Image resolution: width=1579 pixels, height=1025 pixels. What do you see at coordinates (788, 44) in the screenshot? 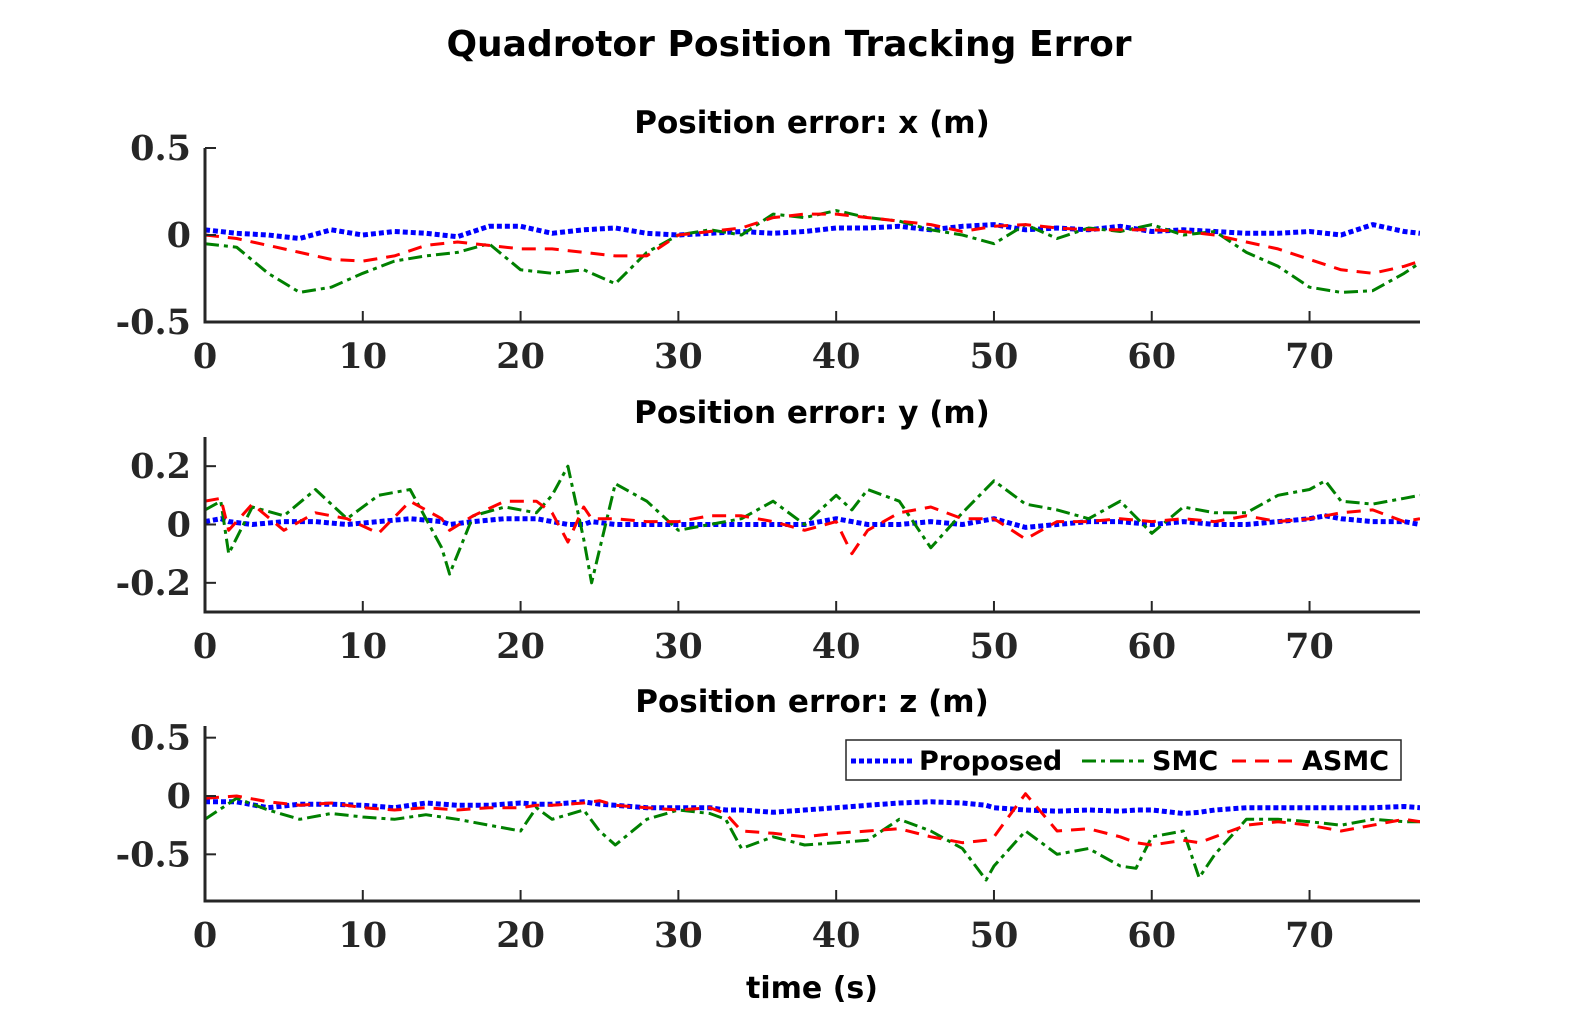
I see `figure-title: Quadrotor Position Tracking Error` at bounding box center [788, 44].